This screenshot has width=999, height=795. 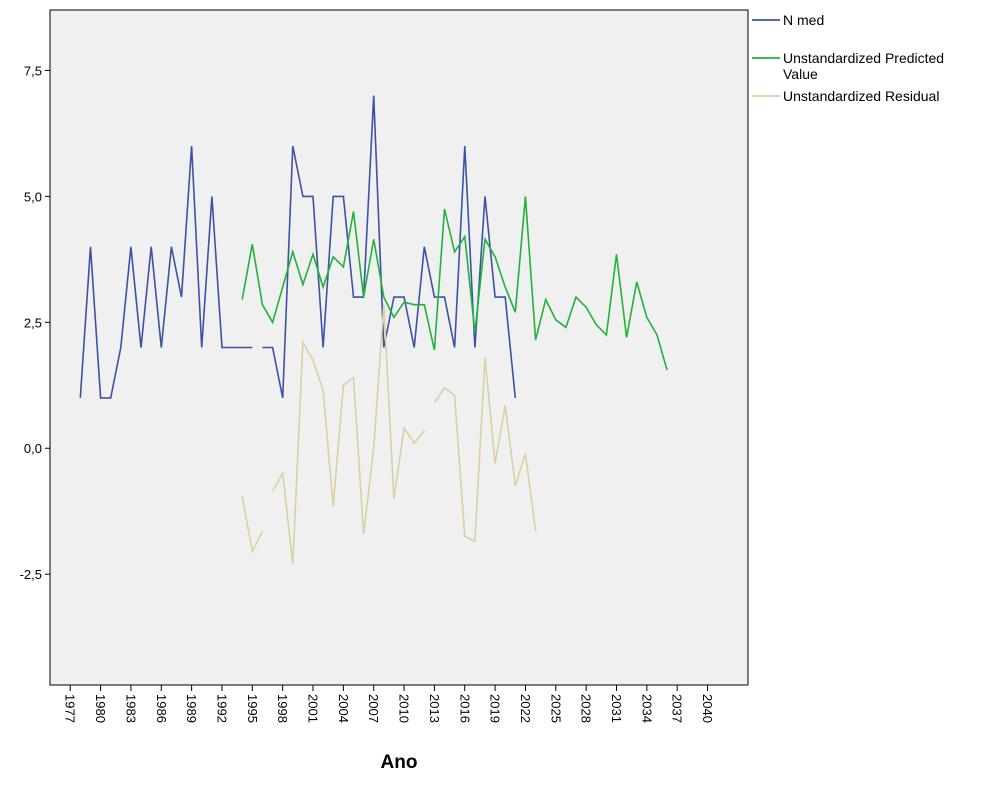 What do you see at coordinates (586, 708) in the screenshot?
I see `x-tick-label: 2028` at bounding box center [586, 708].